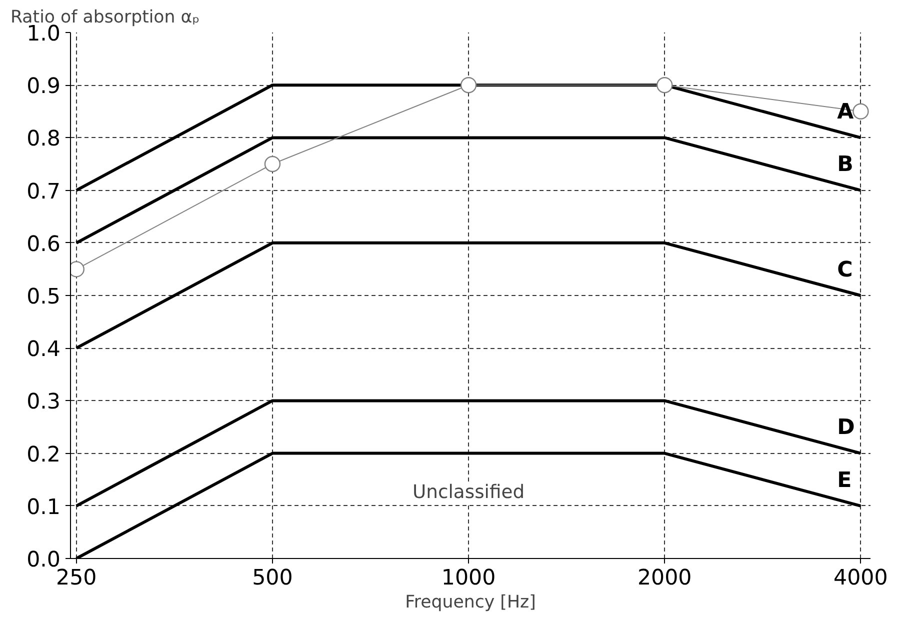 The height and width of the screenshot is (623, 913). What do you see at coordinates (43, 244) in the screenshot?
I see `y-tick-label: 0.6` at bounding box center [43, 244].